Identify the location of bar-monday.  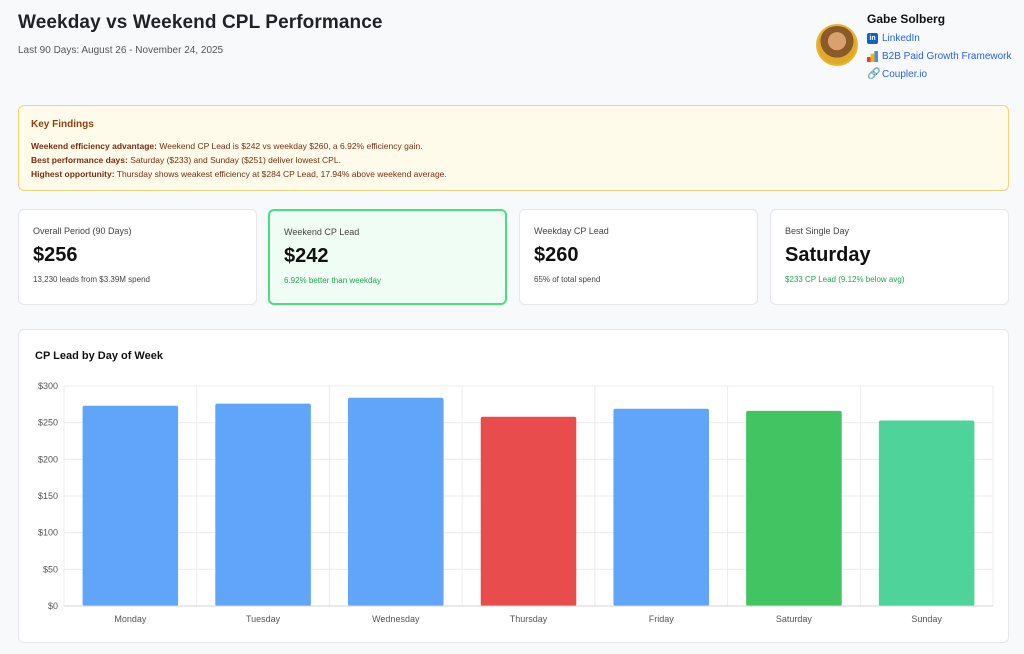
(130, 505).